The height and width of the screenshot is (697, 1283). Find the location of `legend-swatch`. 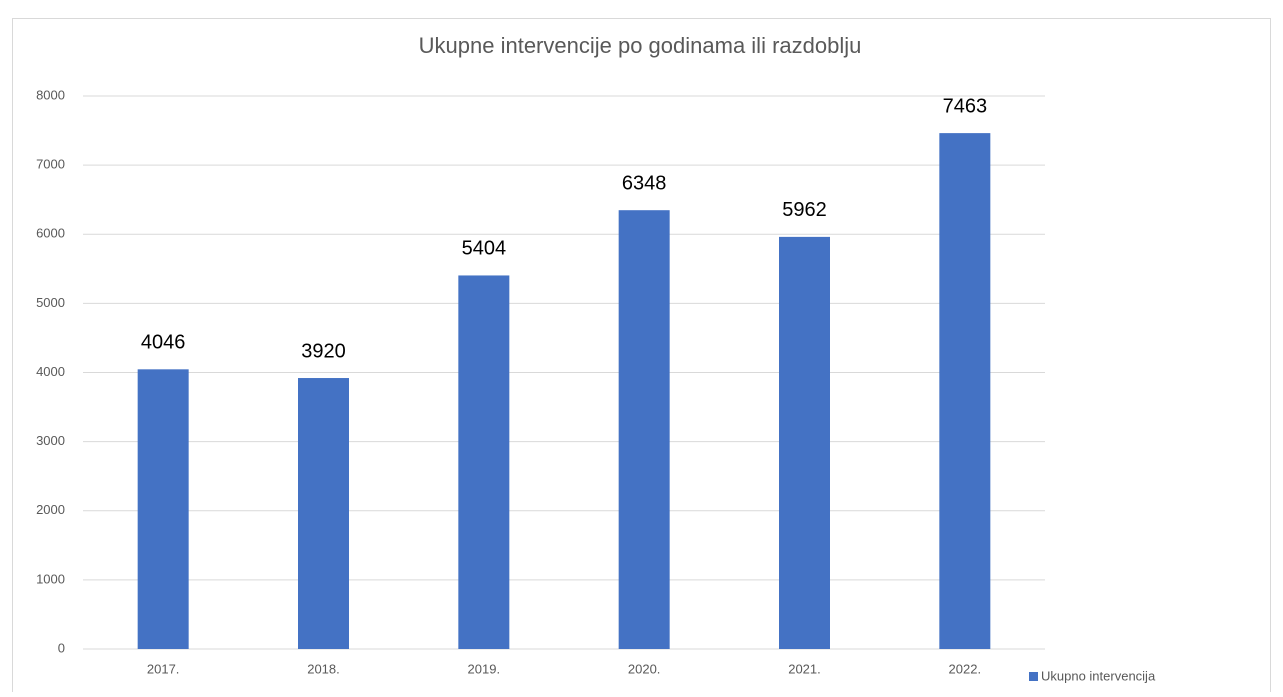

legend-swatch is located at coordinates (1033, 676).